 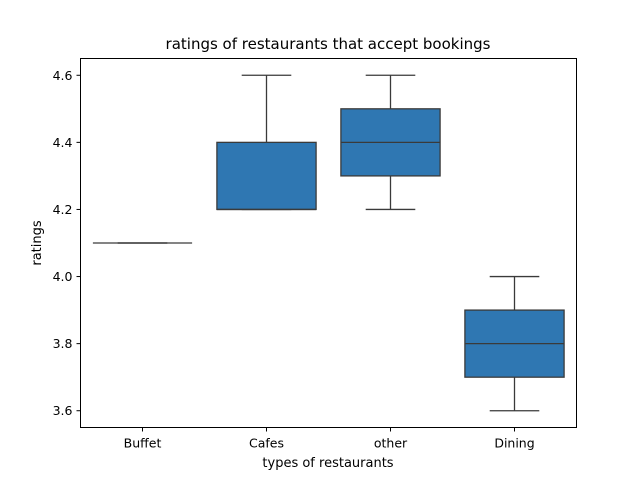 What do you see at coordinates (327, 463) in the screenshot?
I see `x-axis-label: types of restaurants` at bounding box center [327, 463].